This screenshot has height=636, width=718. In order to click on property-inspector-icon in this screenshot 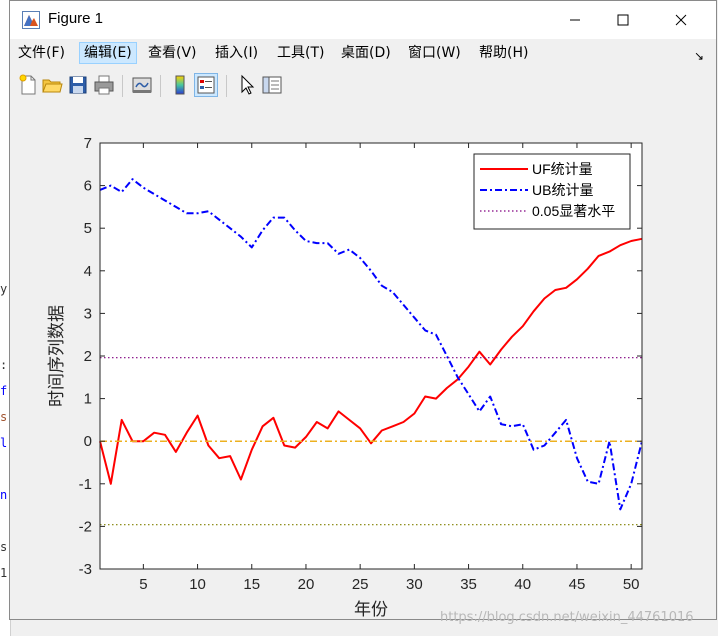, I will do `click(272, 85)`.